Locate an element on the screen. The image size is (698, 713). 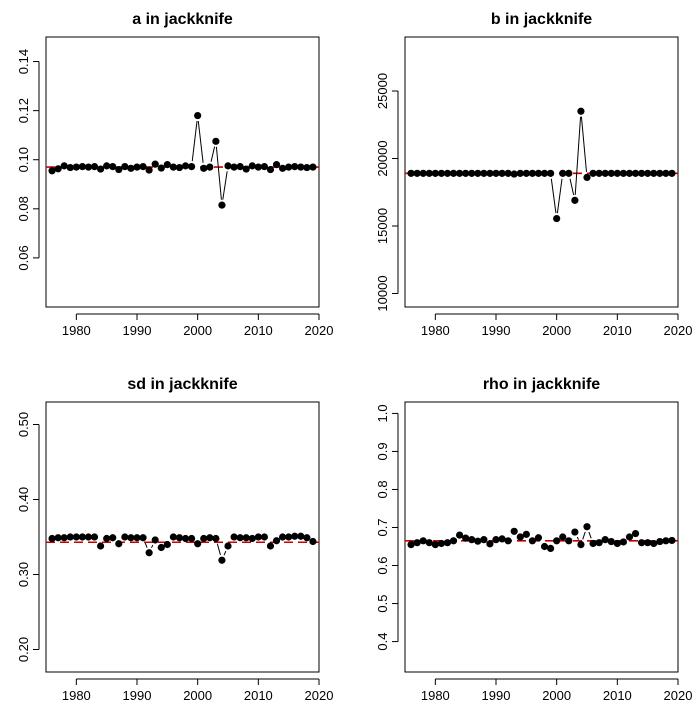
y-tick-label: 0.12 is located at coordinates (23, 110).